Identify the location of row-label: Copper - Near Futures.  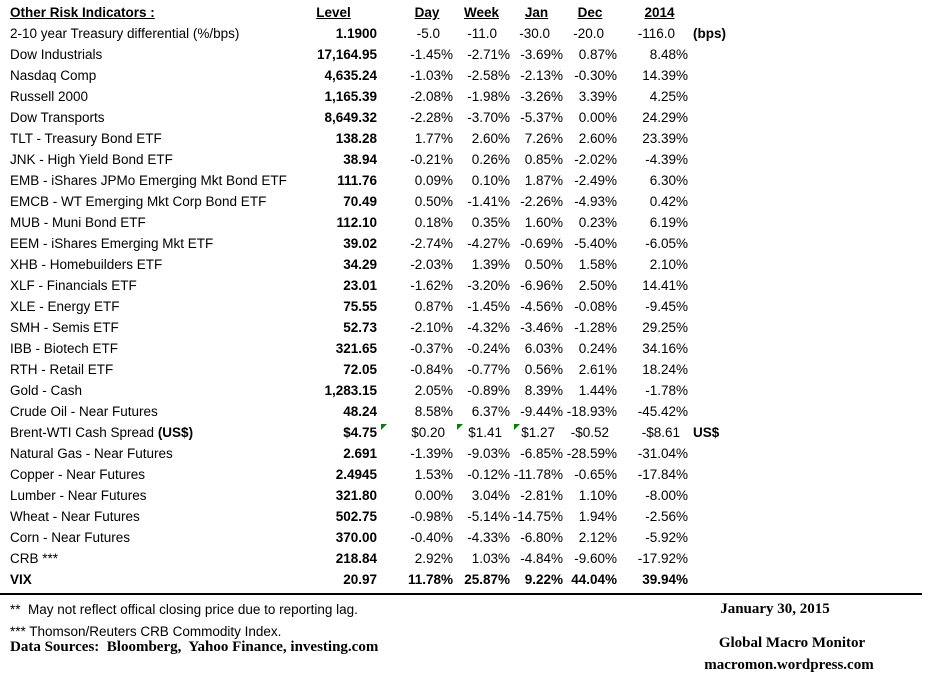
(78, 474).